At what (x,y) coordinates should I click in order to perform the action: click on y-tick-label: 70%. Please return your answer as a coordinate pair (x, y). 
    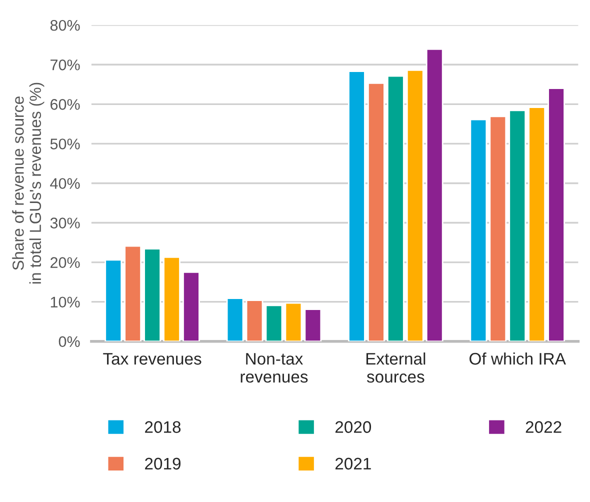
    Looking at the image, I should click on (65, 65).